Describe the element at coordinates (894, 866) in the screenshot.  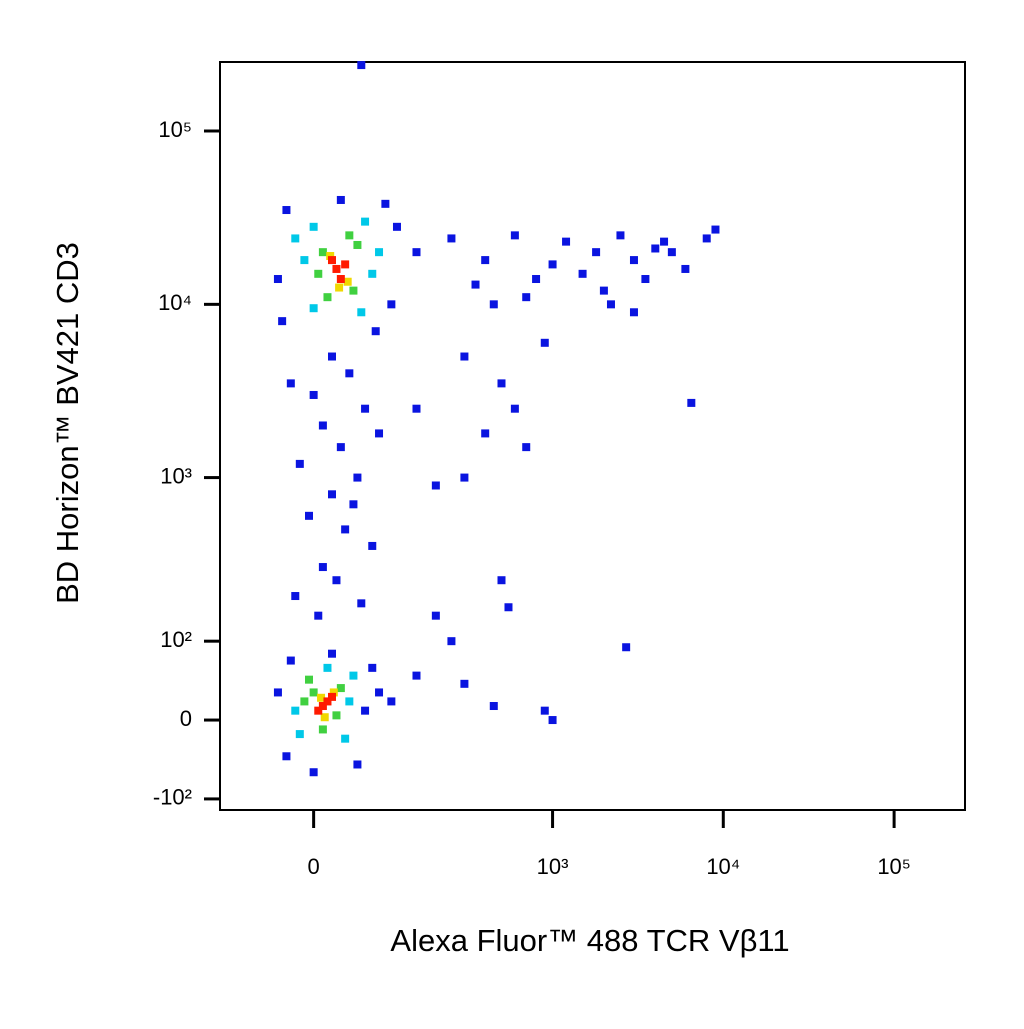
I see `x-tick-label: 10⁵` at that location.